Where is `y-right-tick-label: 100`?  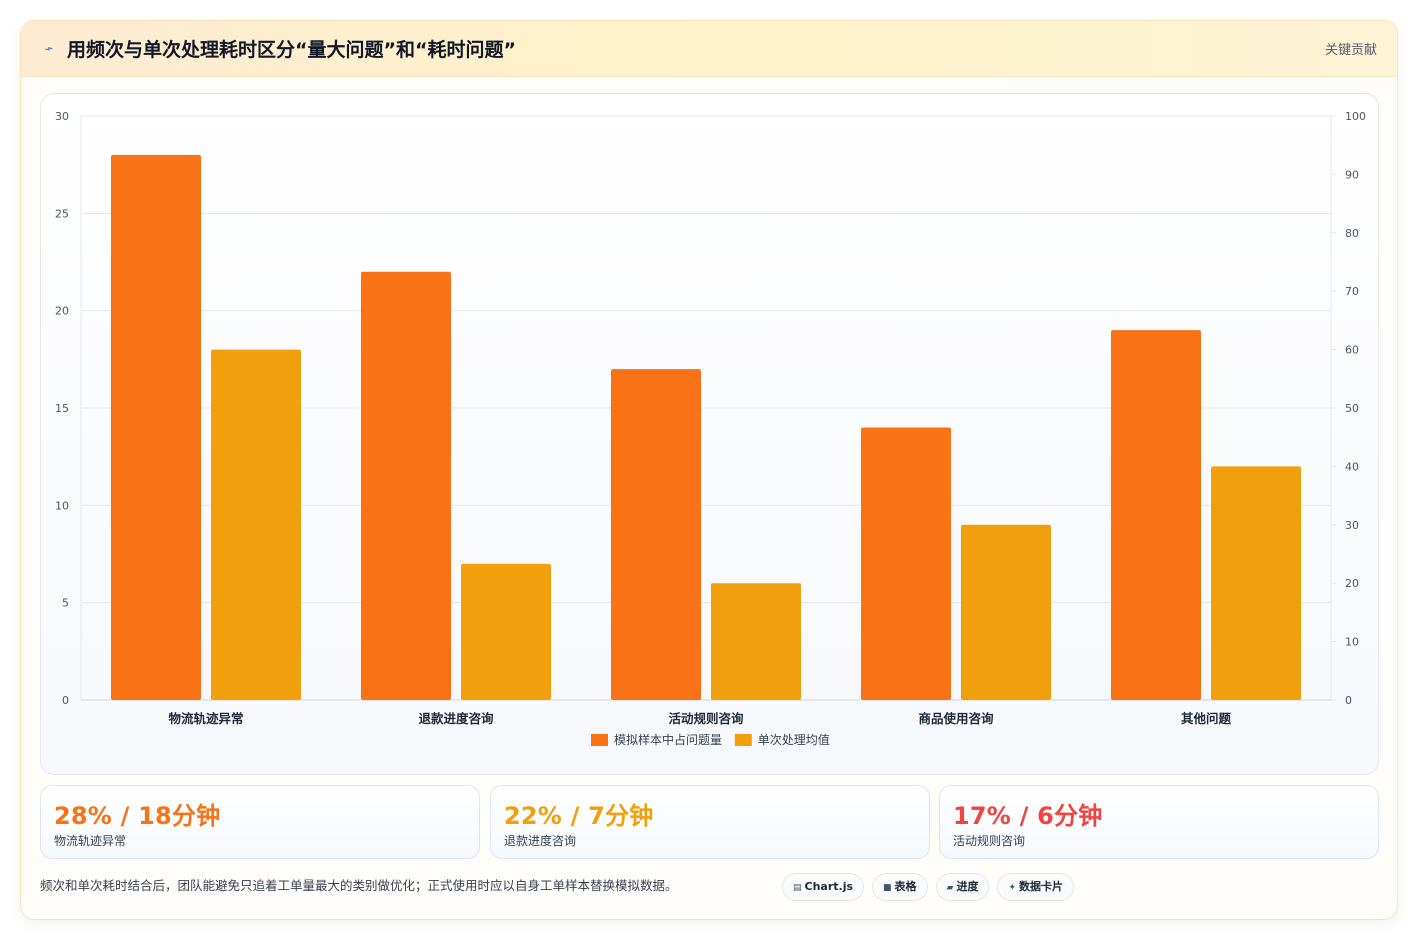 y-right-tick-label: 100 is located at coordinates (1355, 116).